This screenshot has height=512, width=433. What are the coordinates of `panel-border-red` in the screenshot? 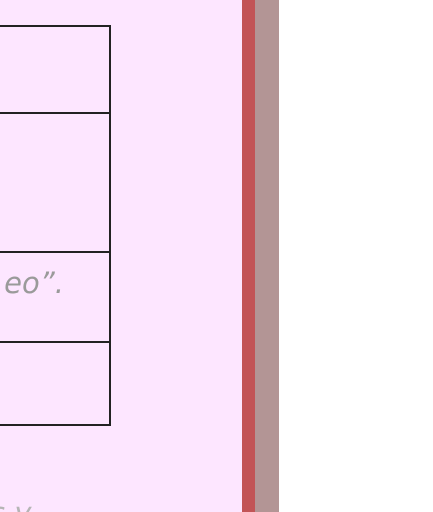 It's located at (248, 256).